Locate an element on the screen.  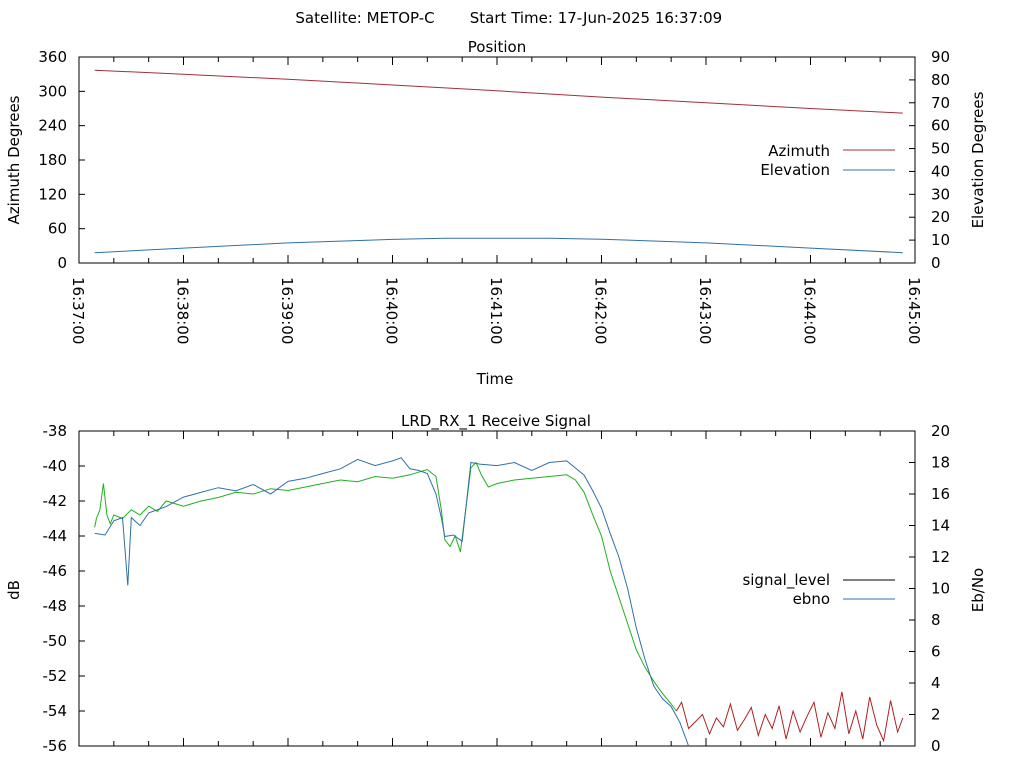
x-tick-label: 16:37:00 is located at coordinates (78, 310).